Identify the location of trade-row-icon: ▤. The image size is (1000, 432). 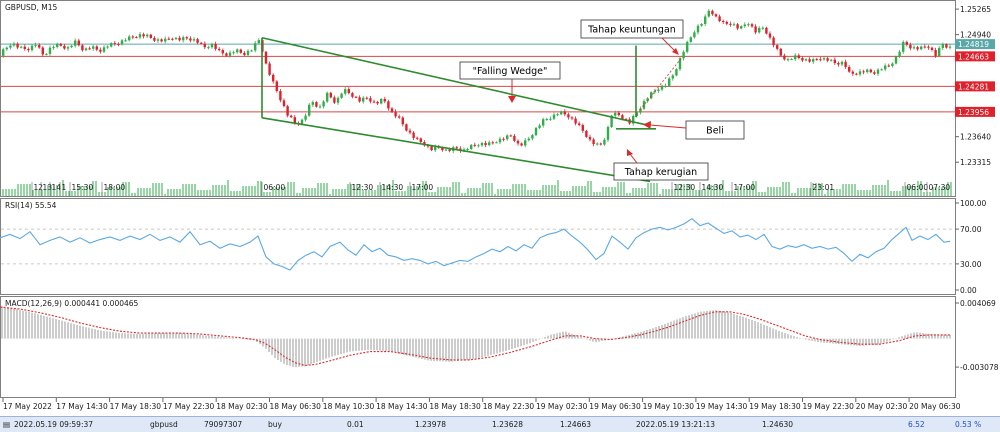
(7, 424).